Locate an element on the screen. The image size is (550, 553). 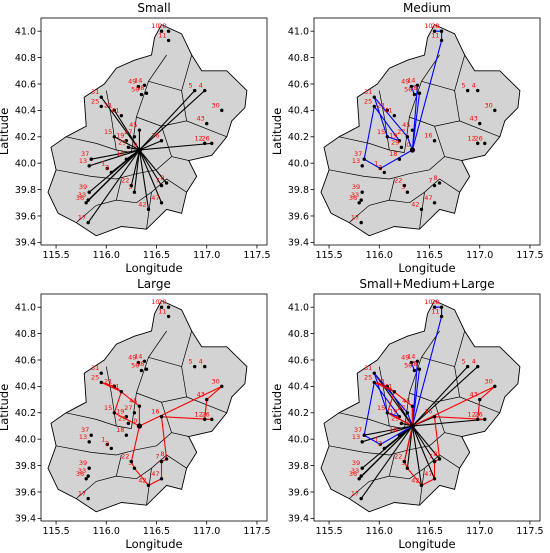
node-label-10: 10 is located at coordinates (155, 26).